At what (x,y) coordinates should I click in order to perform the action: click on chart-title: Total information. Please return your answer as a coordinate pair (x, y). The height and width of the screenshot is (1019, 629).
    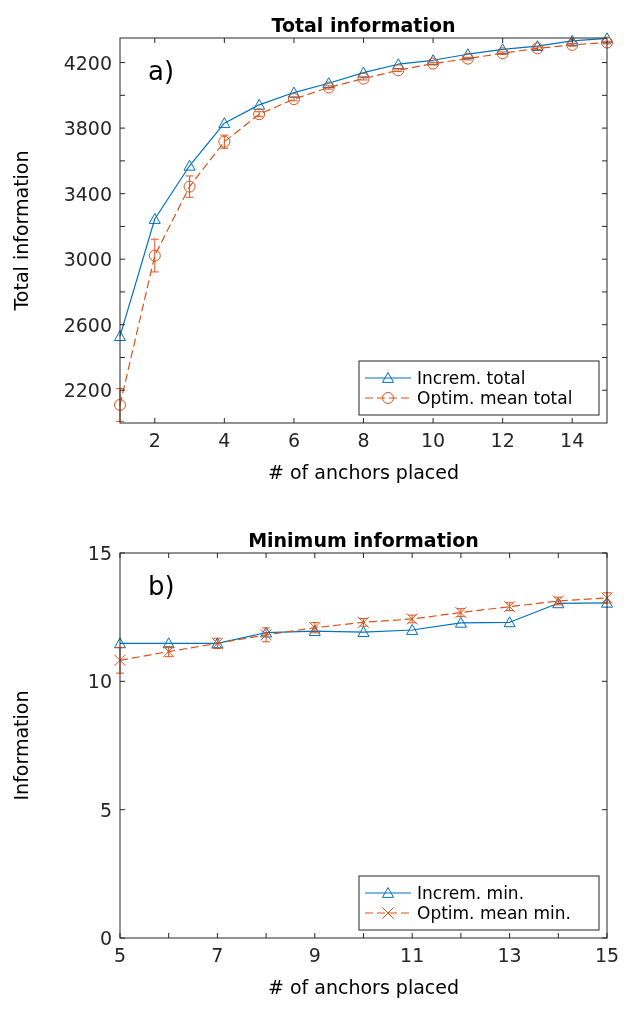
    Looking at the image, I should click on (363, 25).